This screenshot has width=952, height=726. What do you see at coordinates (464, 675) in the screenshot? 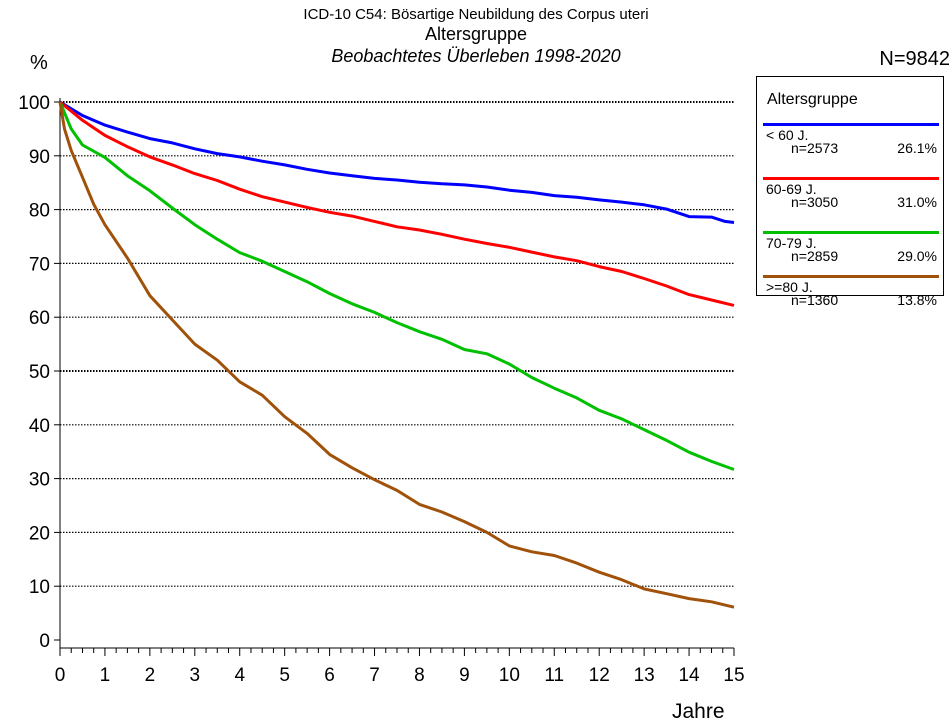
I see `x-tick-label-9: 9` at bounding box center [464, 675].